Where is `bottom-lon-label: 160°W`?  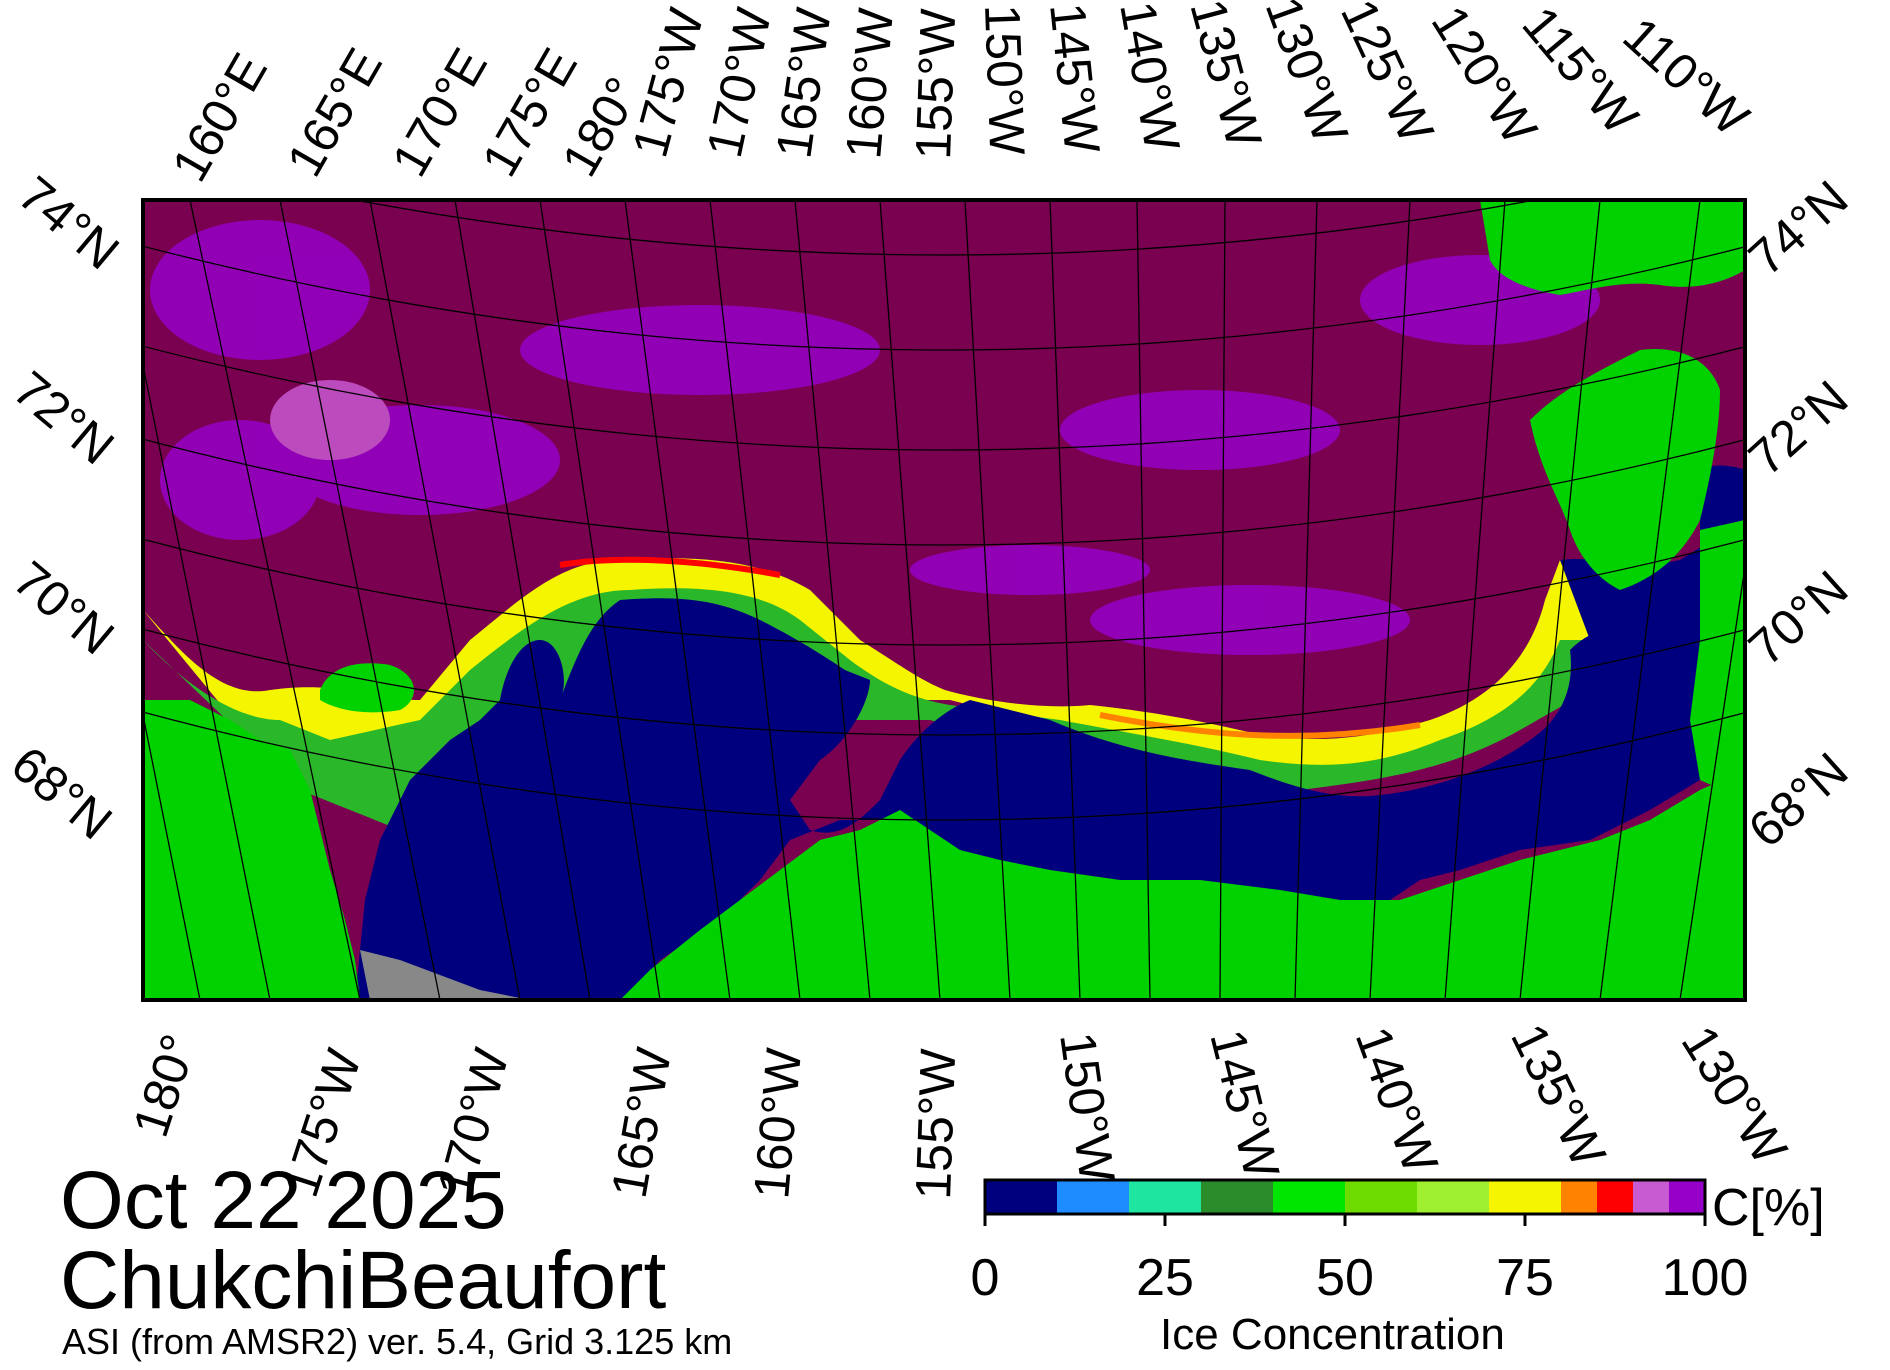
bottom-lon-label: 160°W is located at coordinates (777, 1123).